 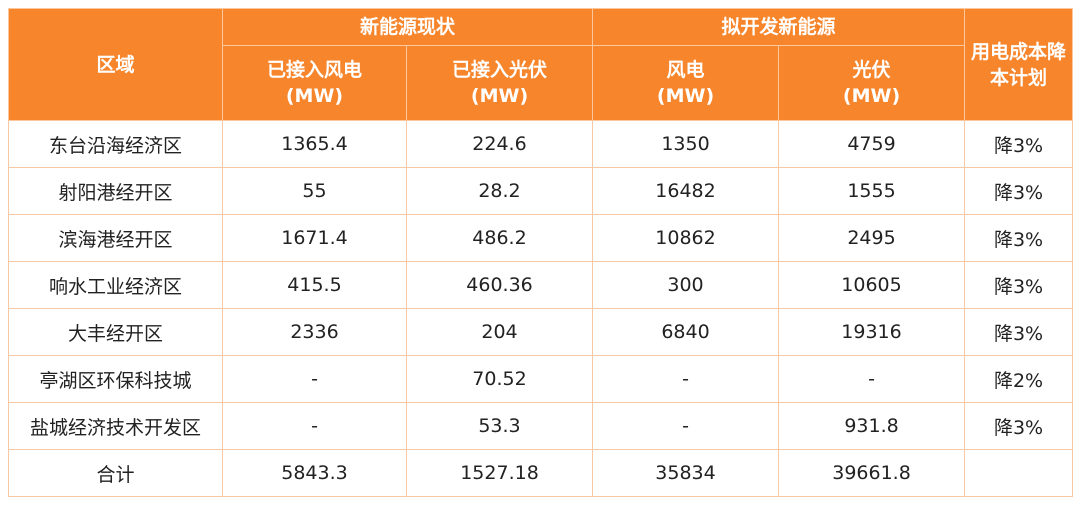 I want to click on table-cell: 1527.18, so click(x=499, y=473).